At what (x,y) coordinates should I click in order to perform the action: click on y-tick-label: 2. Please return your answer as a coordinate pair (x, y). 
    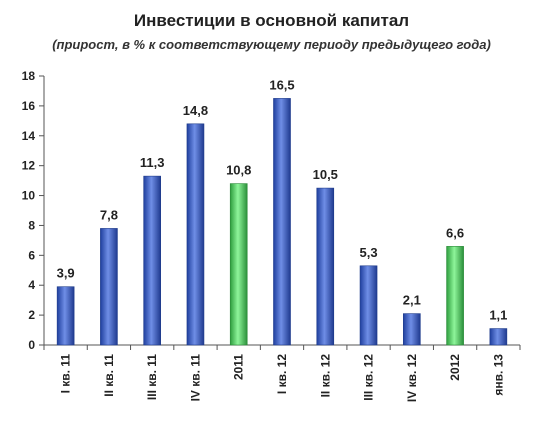
    Looking at the image, I should click on (31, 315).